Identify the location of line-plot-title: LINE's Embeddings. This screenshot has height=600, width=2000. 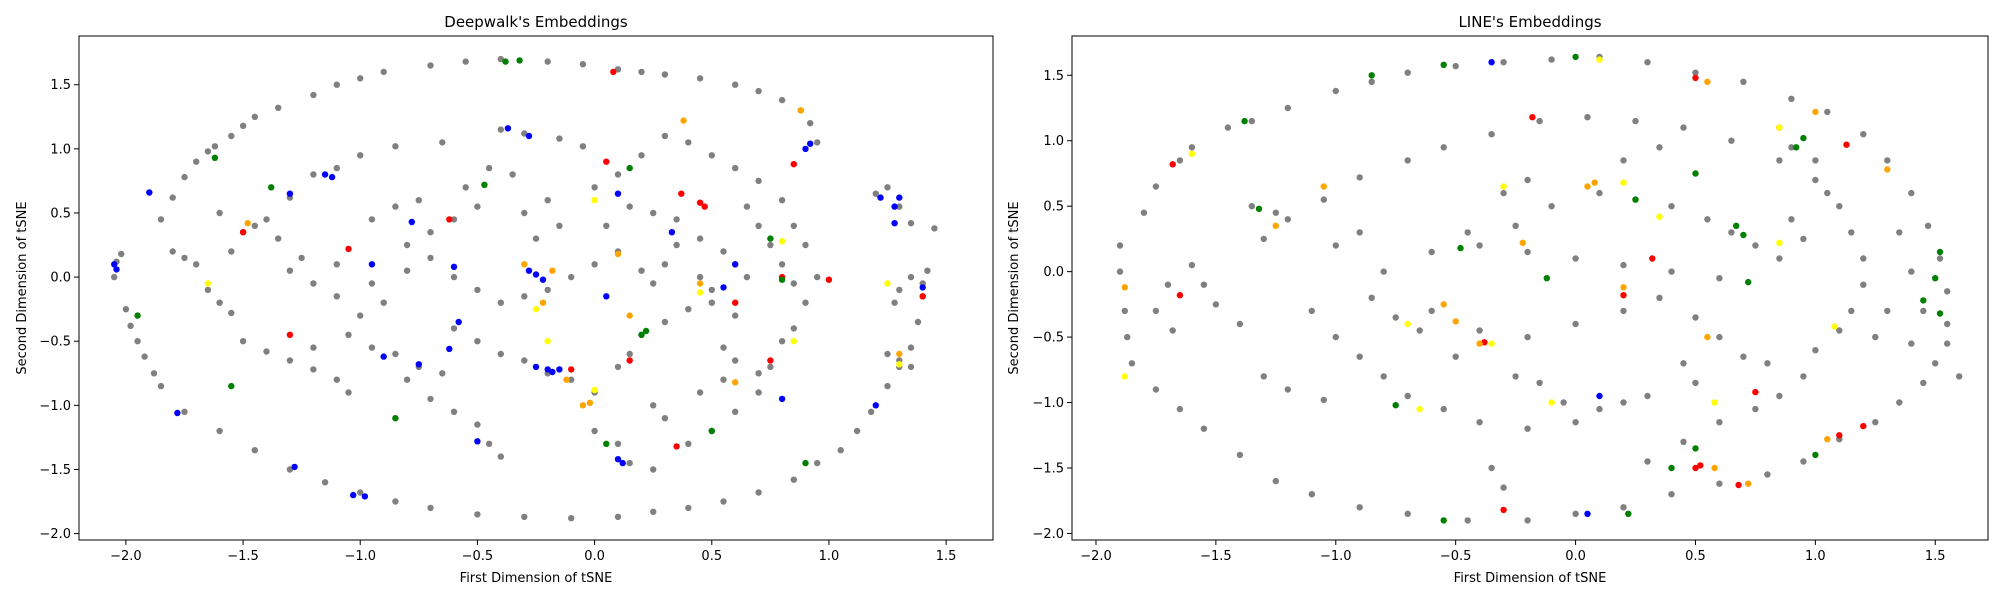
(1529, 22).